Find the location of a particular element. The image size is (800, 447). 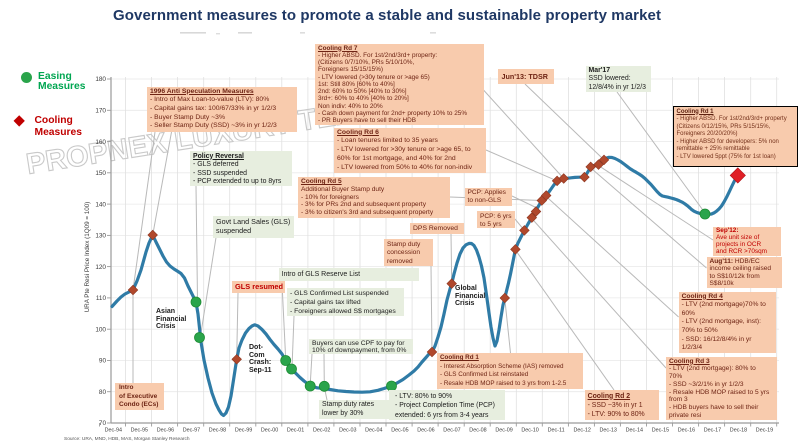

svg-text: 150 is located at coordinates (100, 173).